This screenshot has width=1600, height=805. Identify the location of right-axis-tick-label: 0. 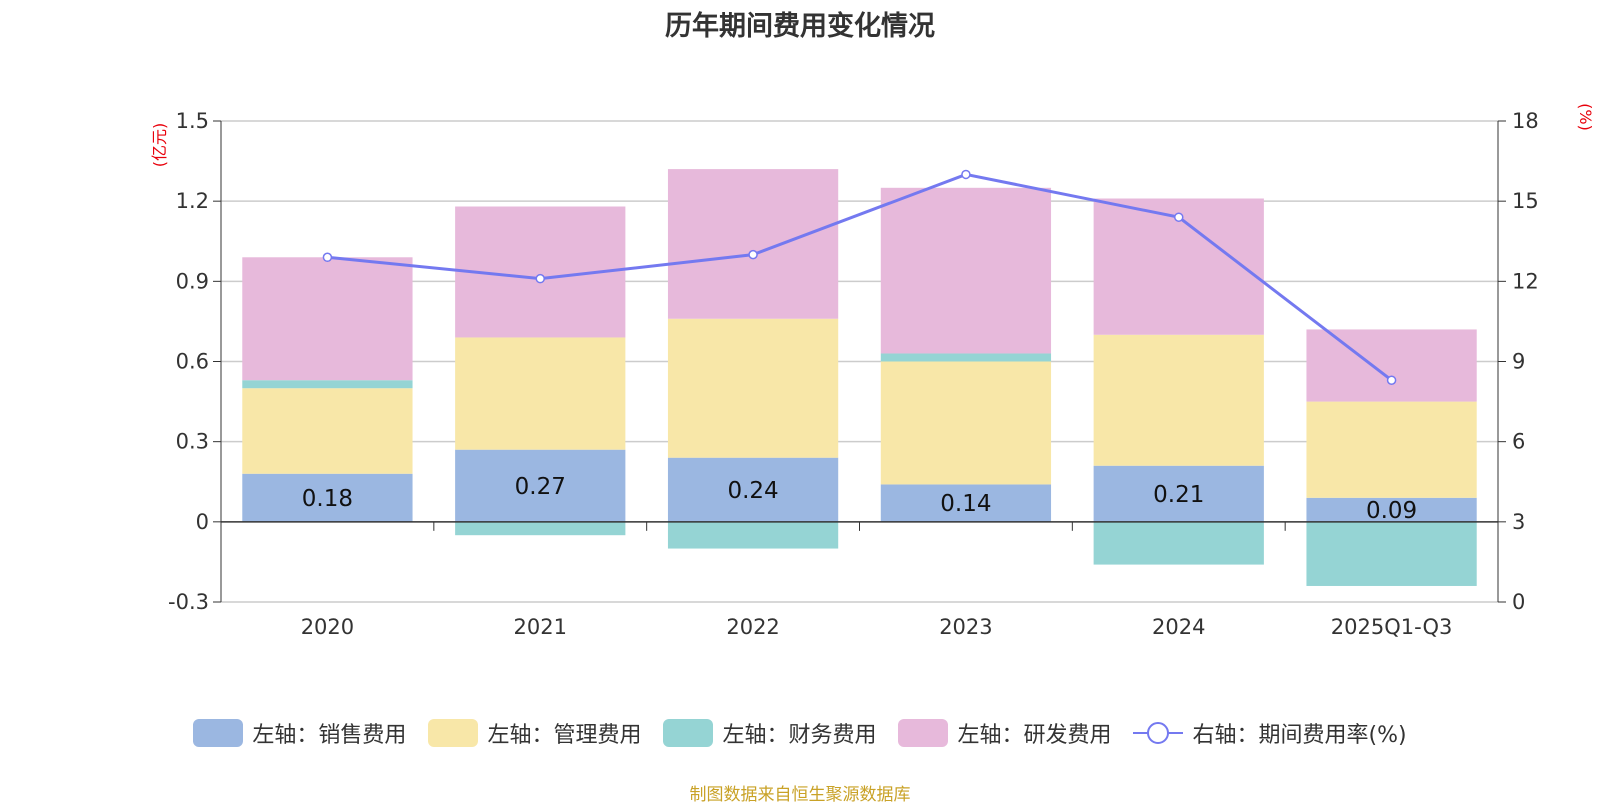
(1518, 602).